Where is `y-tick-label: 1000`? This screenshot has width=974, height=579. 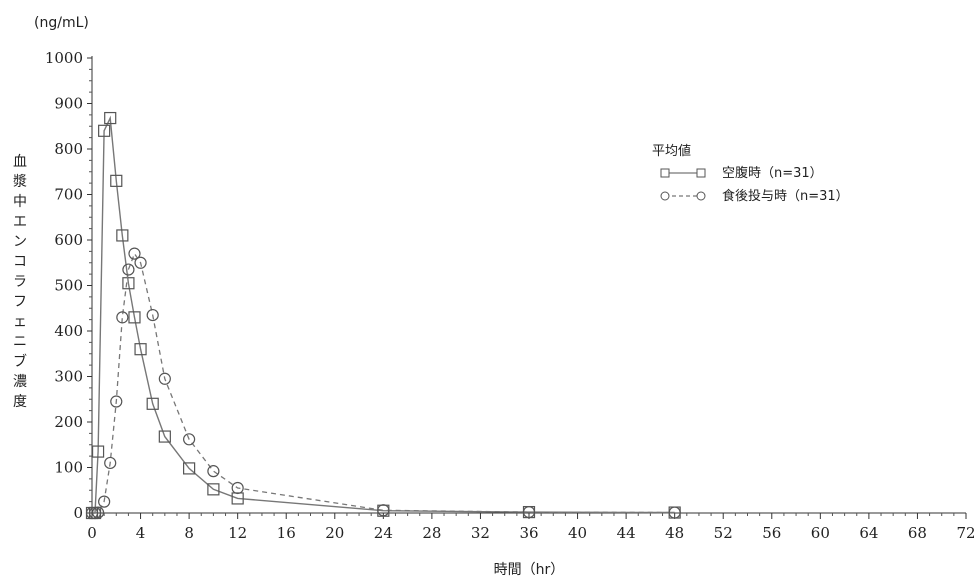
y-tick-label: 1000 is located at coordinates (64, 58).